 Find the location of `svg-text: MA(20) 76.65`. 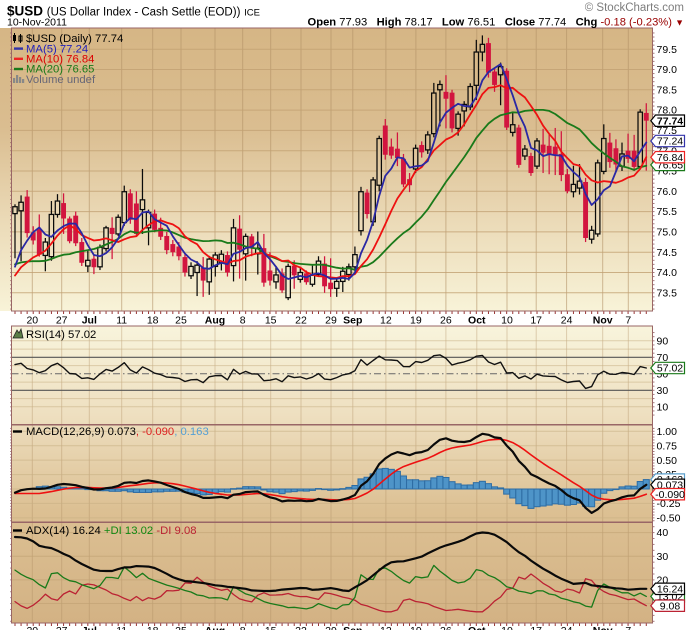

svg-text: MA(20) 76.65 is located at coordinates (60, 70).